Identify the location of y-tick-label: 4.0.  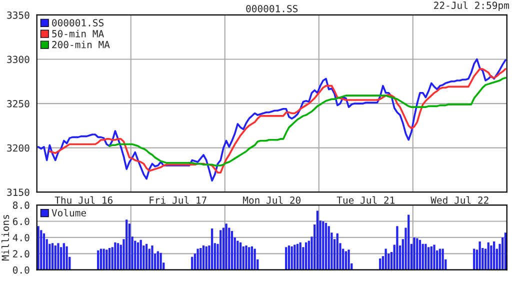
(21, 238).